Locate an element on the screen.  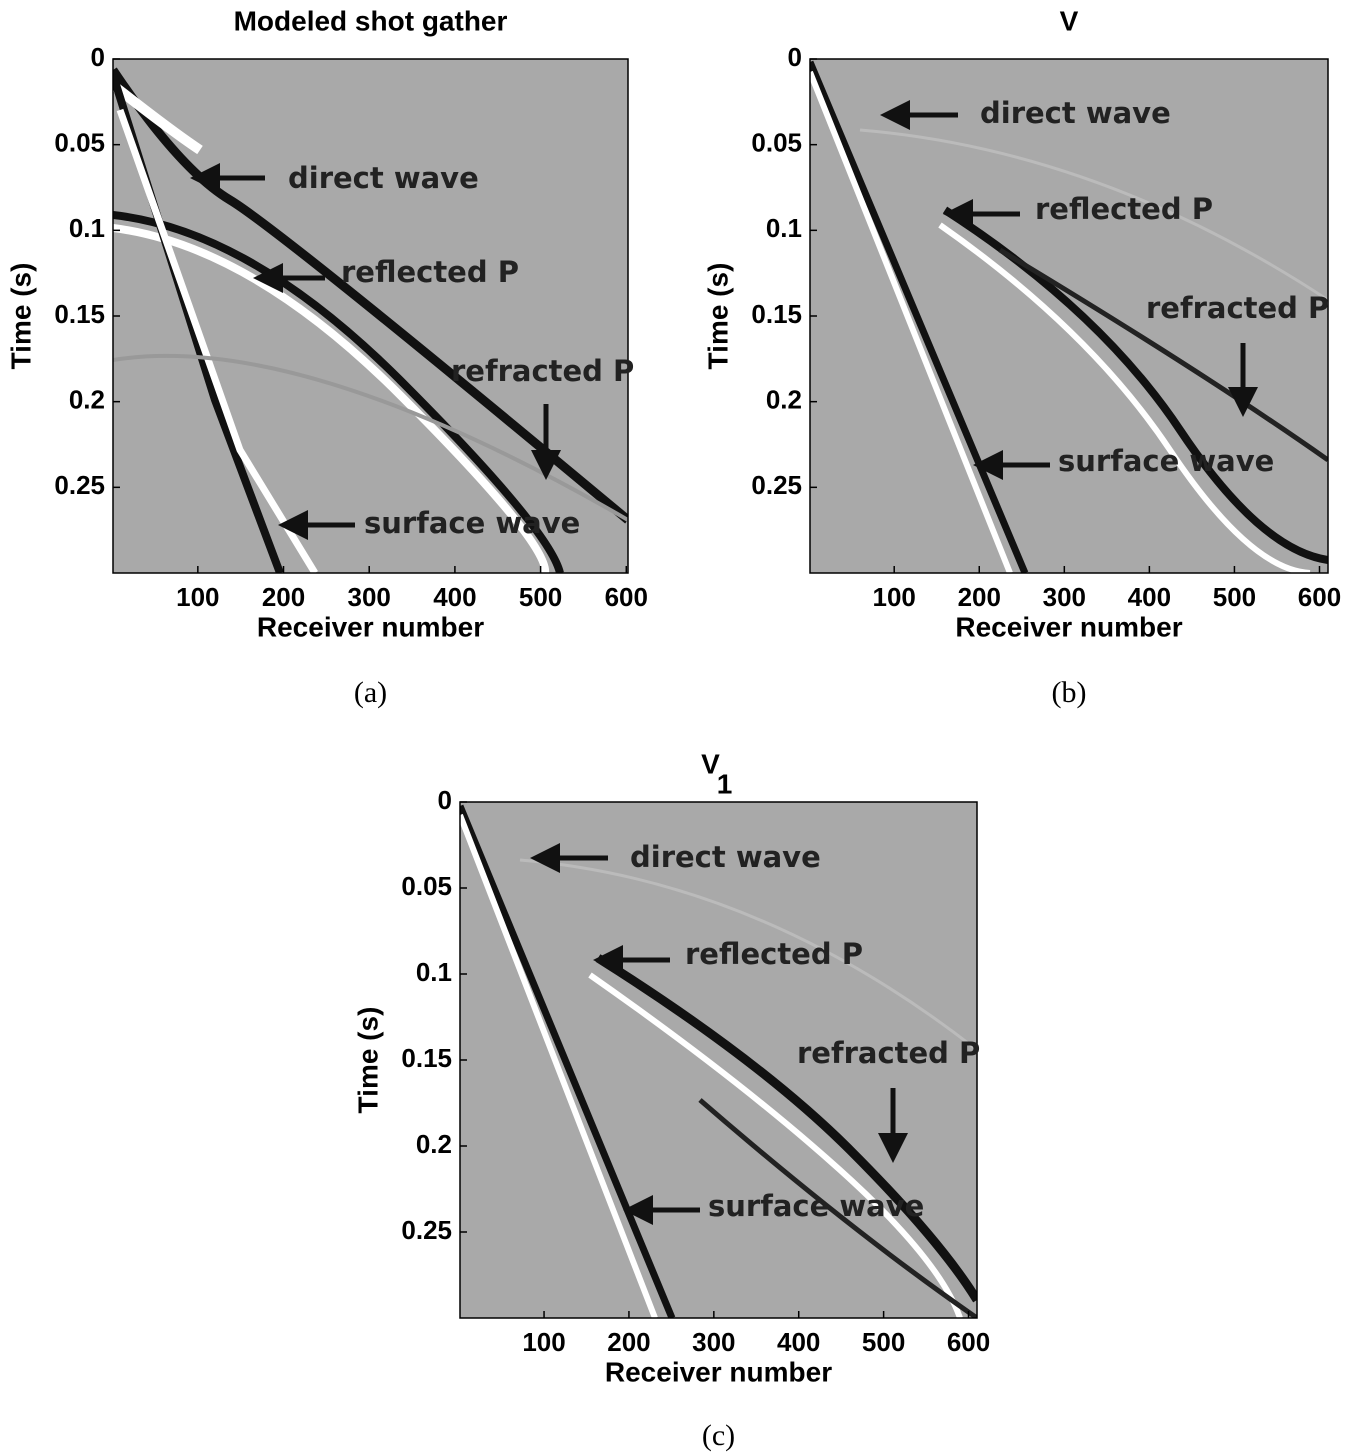
caption: (a) is located at coordinates (370, 692).